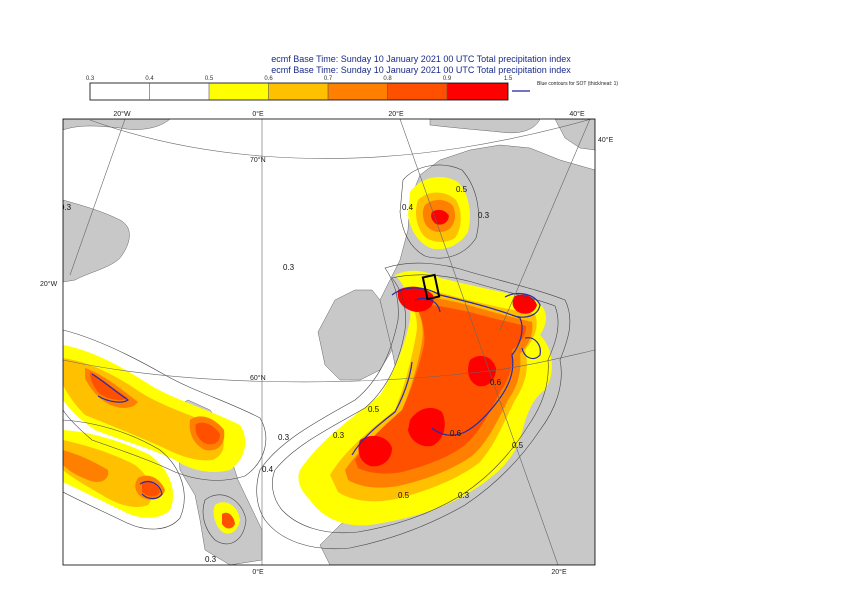  I want to click on legend-tick-1: 0.4, so click(149, 79).